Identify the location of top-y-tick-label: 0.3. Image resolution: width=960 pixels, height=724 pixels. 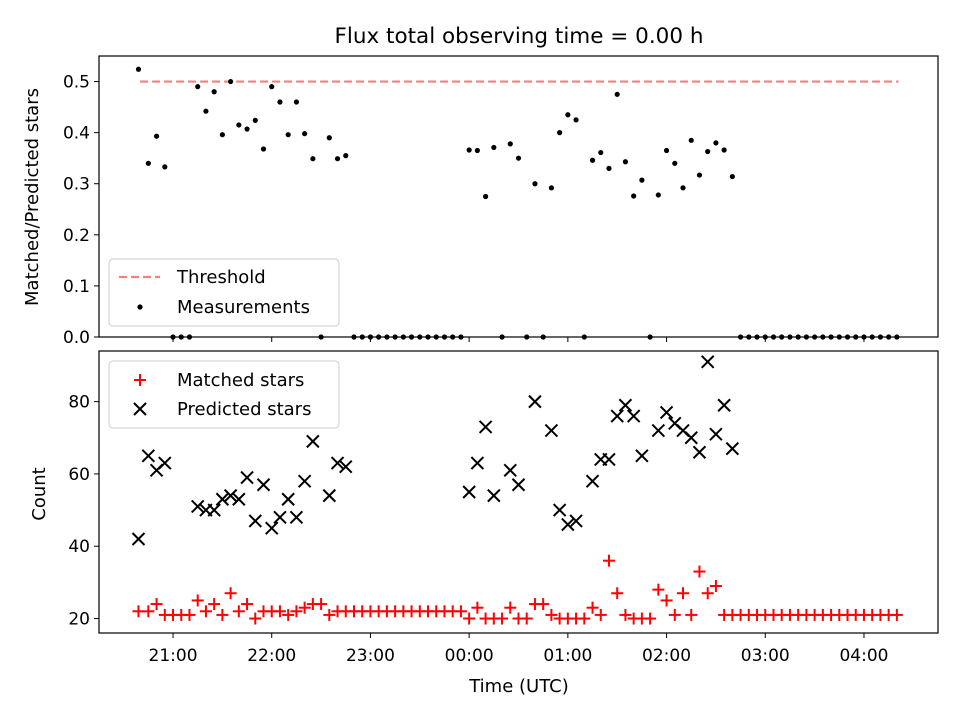
(76, 185).